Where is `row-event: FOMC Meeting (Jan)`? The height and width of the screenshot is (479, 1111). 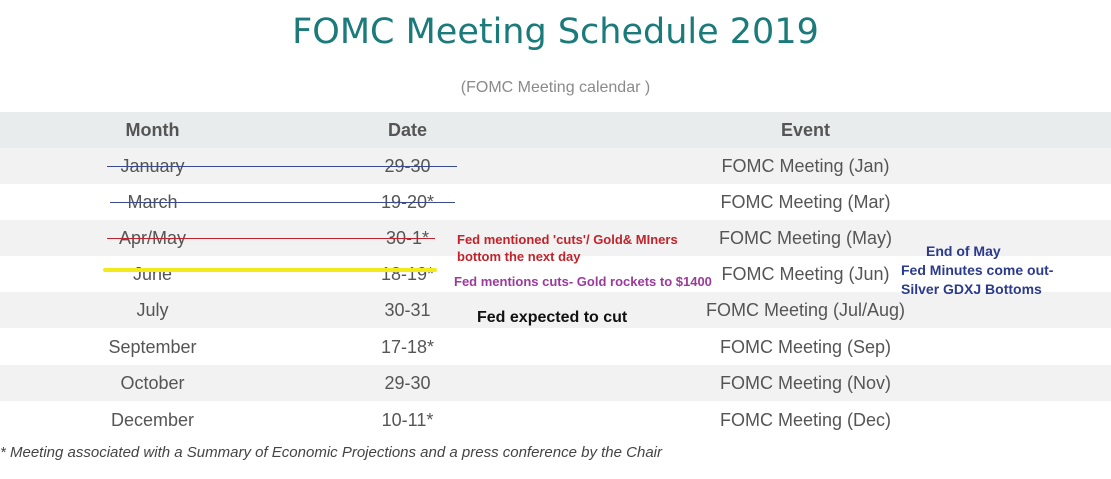 row-event: FOMC Meeting (Jan) is located at coordinates (805, 166).